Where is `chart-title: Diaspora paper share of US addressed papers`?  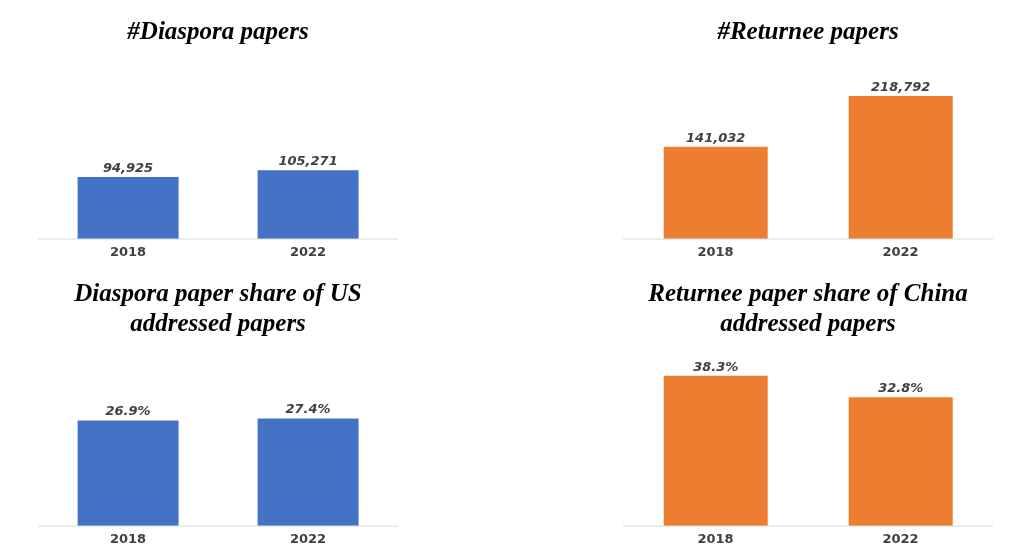 chart-title: Diaspora paper share of US addressed papers is located at coordinates (218, 308).